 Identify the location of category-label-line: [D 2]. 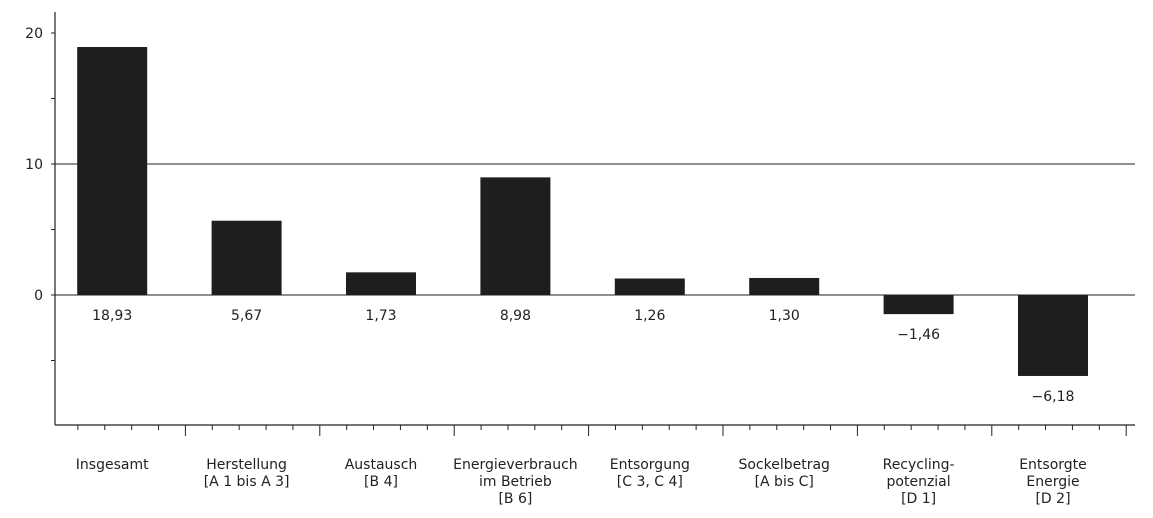
(1052, 499).